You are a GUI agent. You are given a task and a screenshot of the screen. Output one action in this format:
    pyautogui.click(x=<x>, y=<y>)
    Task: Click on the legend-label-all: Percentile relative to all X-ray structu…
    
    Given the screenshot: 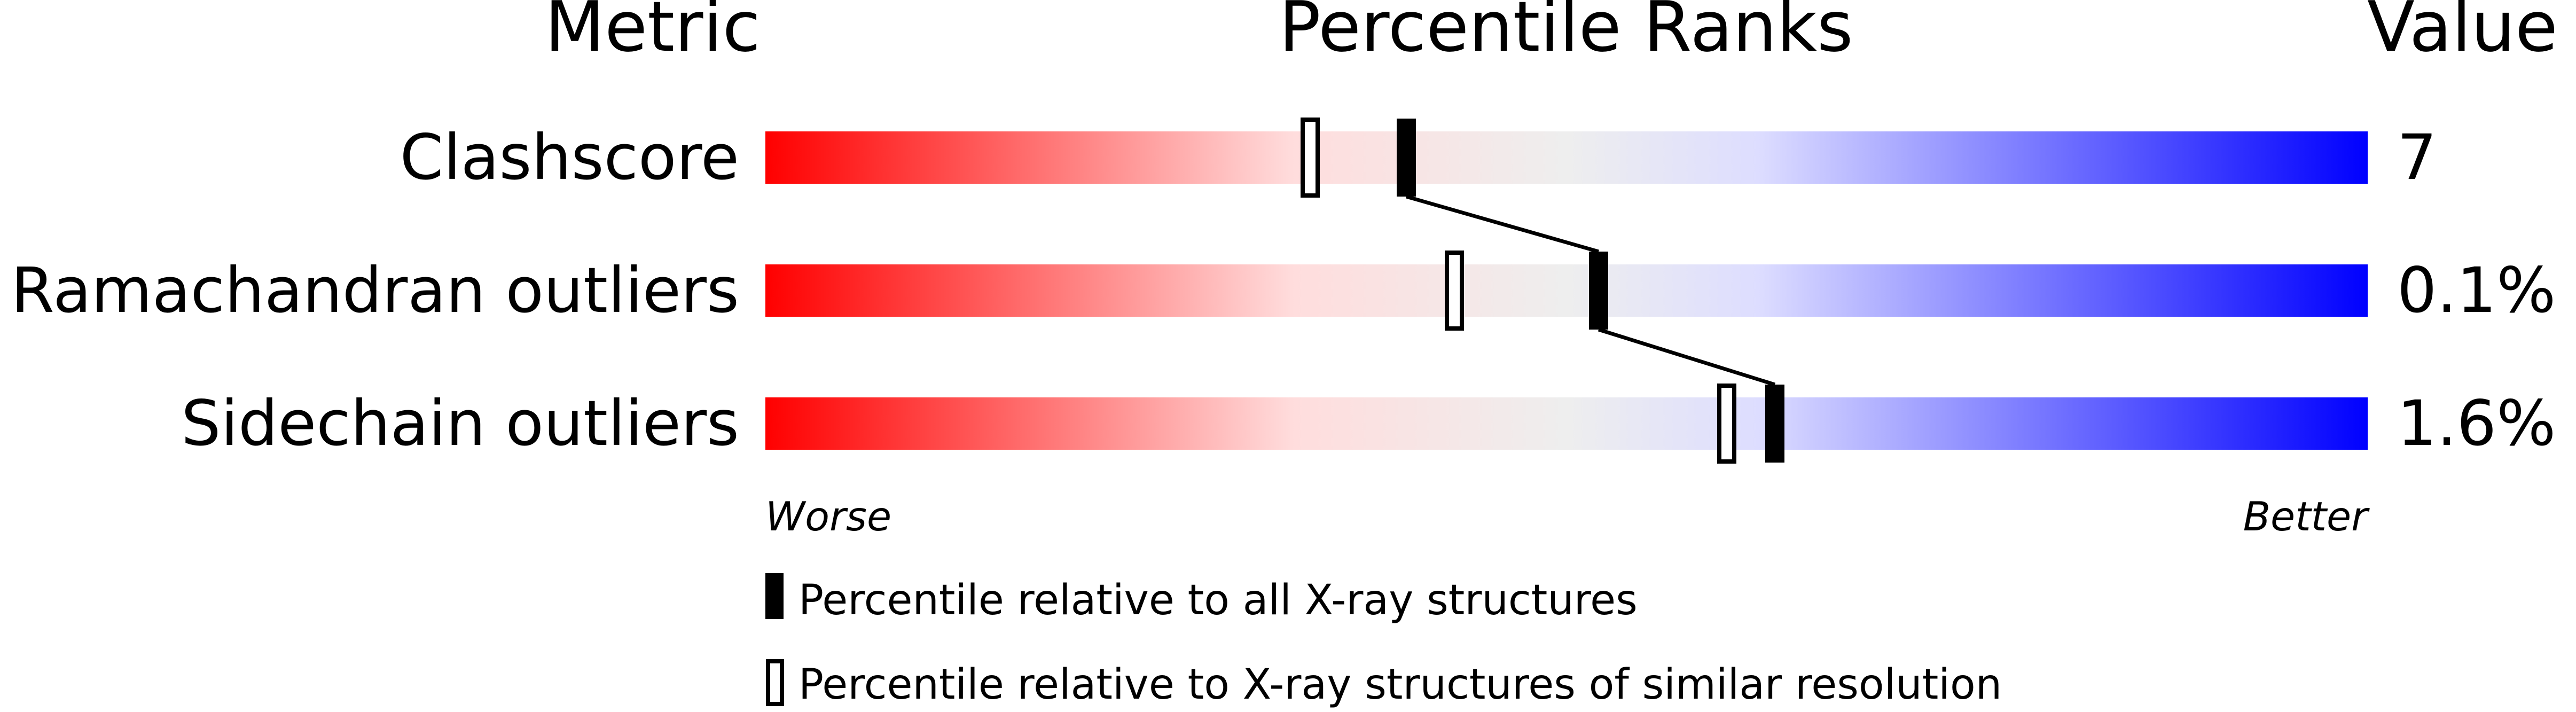 What is the action you would take?
    pyautogui.click(x=1218, y=600)
    